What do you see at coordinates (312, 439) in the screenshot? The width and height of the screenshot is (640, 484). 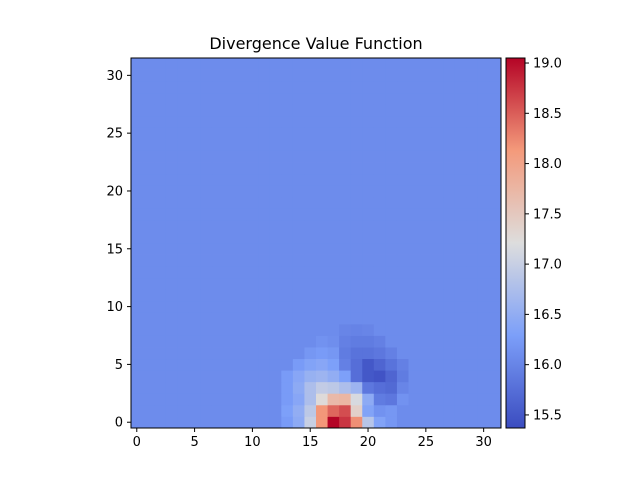 I see `x-axis: 0 5 10 15 20 25 30` at bounding box center [312, 439].